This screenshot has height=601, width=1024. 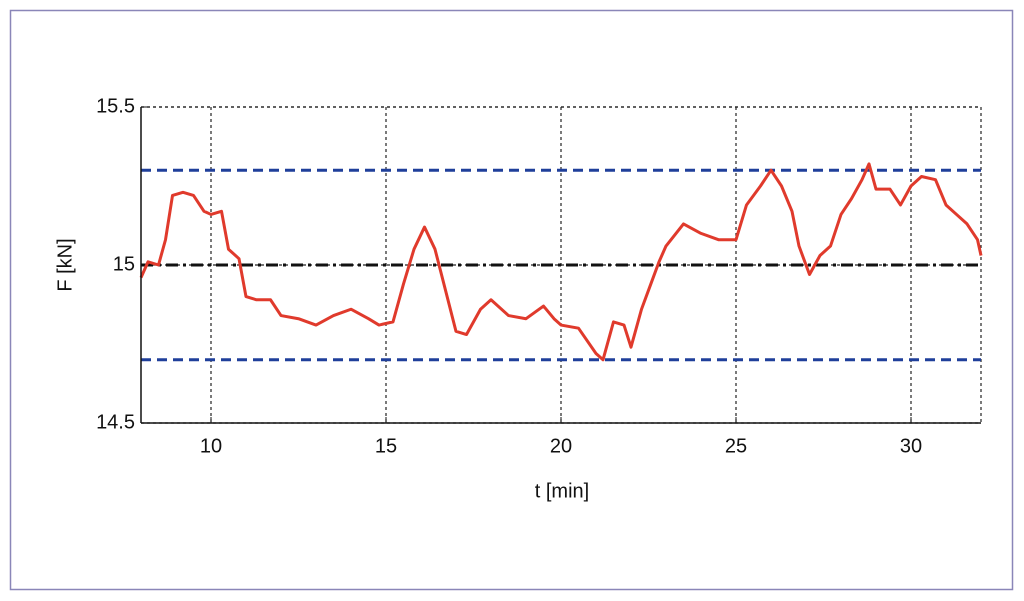 What do you see at coordinates (562, 491) in the screenshot?
I see `x-axis-label: t [min]` at bounding box center [562, 491].